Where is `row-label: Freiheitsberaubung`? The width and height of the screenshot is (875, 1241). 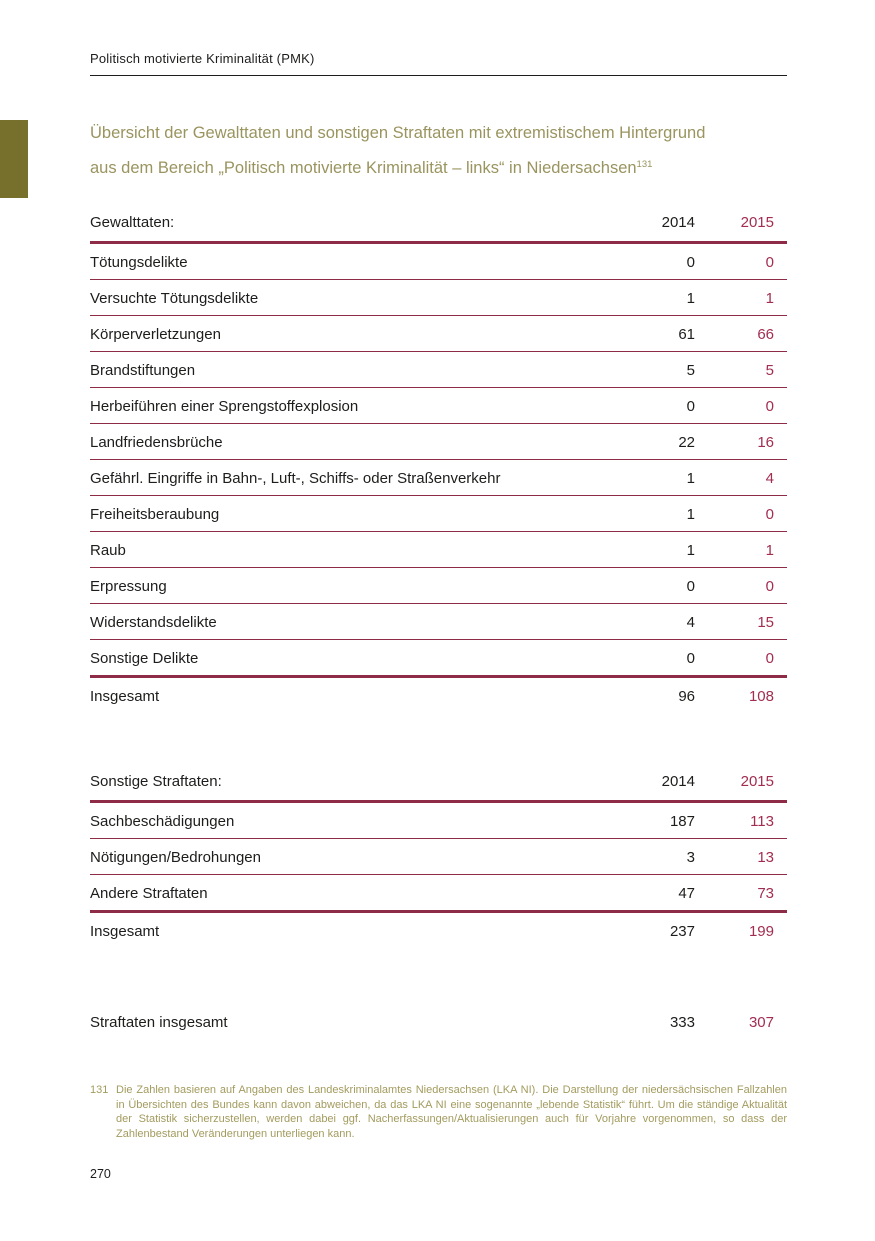 row-label: Freiheitsberaubung is located at coordinates (350, 513).